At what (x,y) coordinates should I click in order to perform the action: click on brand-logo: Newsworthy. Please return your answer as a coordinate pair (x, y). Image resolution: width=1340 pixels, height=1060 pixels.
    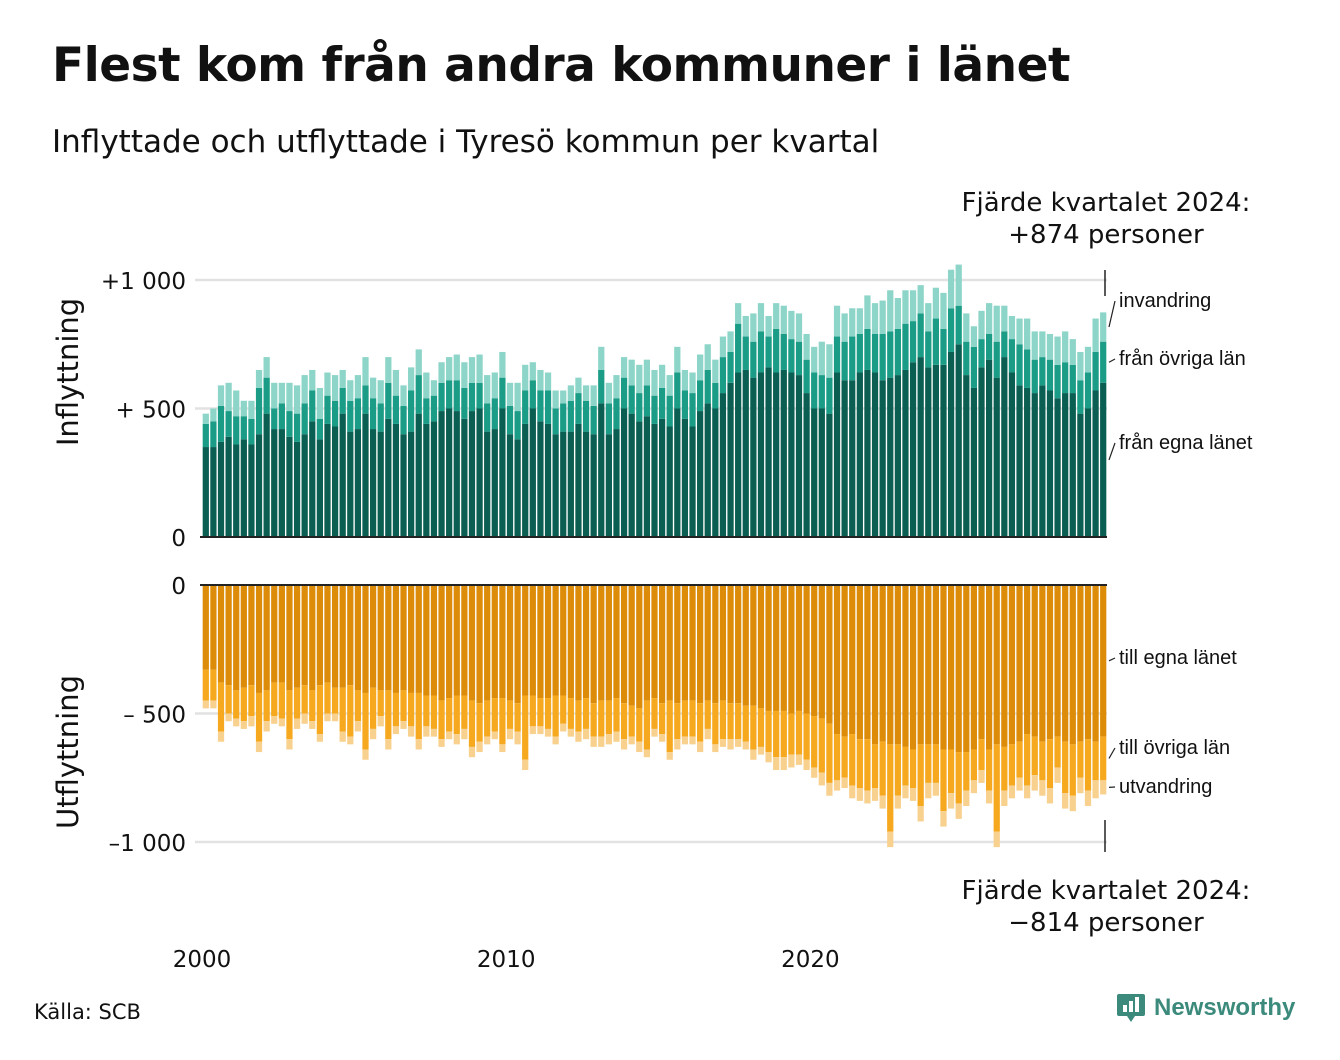
    Looking at the image, I should click on (1205, 1008).